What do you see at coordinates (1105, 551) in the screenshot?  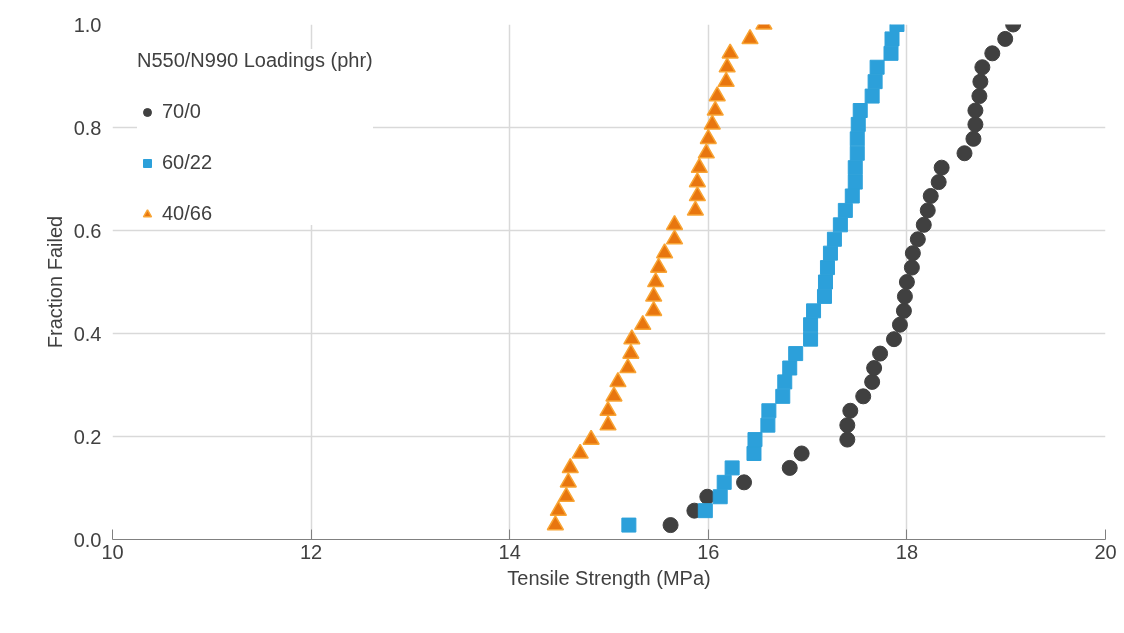 I see `x-tick-label: 20` at bounding box center [1105, 551].